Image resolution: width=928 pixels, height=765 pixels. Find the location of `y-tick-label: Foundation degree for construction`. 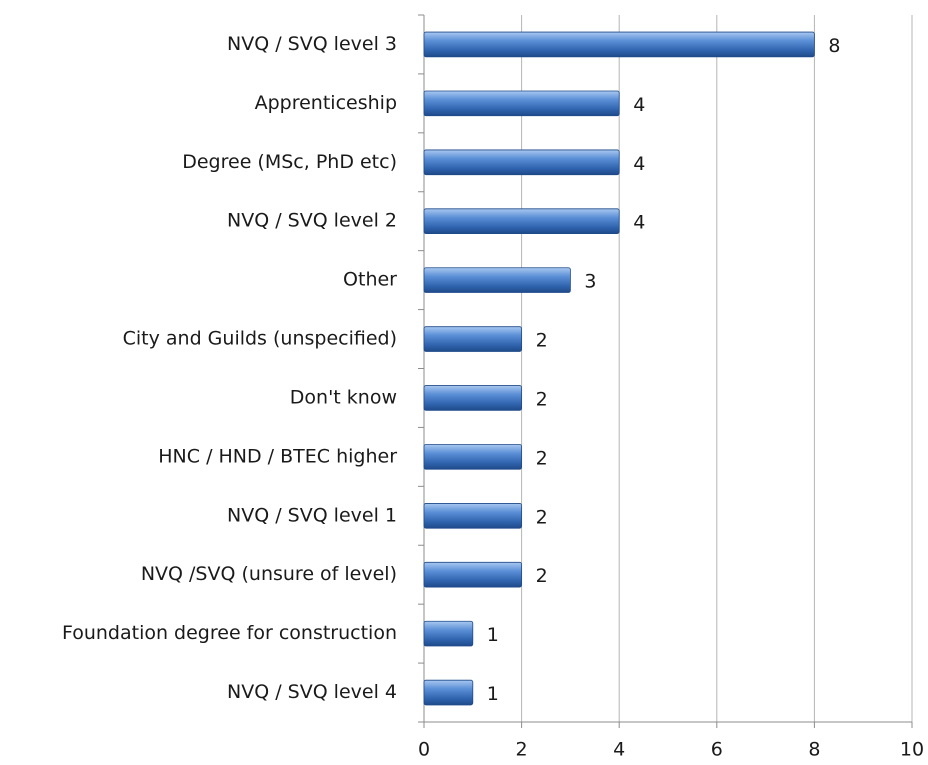

y-tick-label: Foundation degree for construction is located at coordinates (229, 633).